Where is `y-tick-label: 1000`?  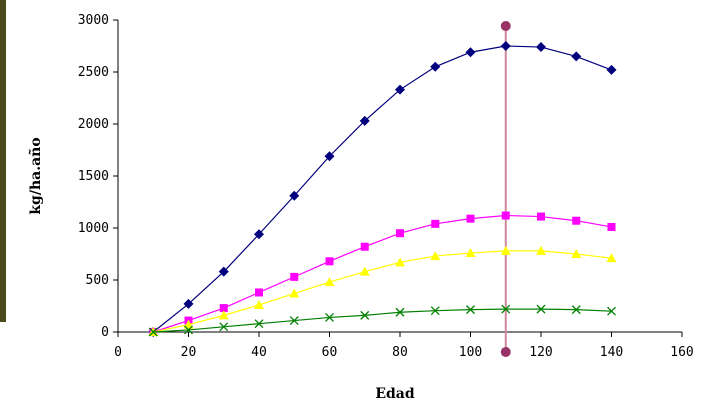 y-tick-label: 1000 is located at coordinates (93, 228).